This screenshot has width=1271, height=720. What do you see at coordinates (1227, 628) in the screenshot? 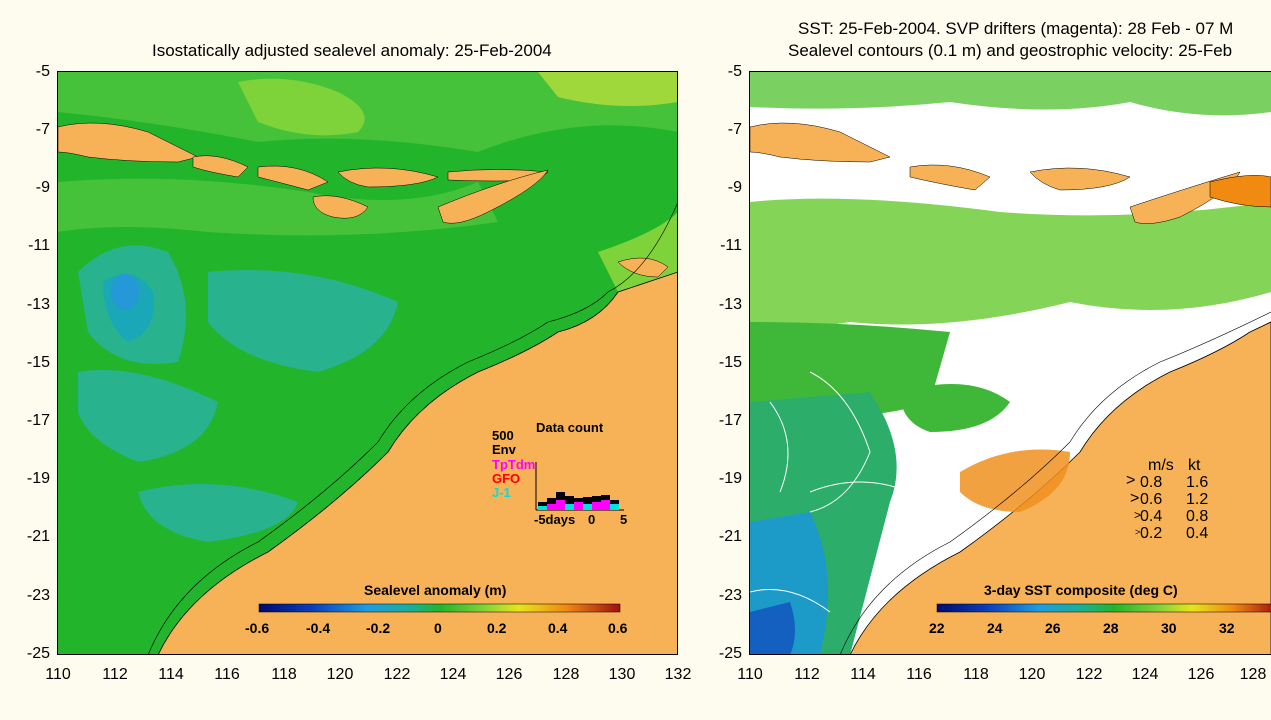
I see `sst-colorbar-tick: 32` at bounding box center [1227, 628].